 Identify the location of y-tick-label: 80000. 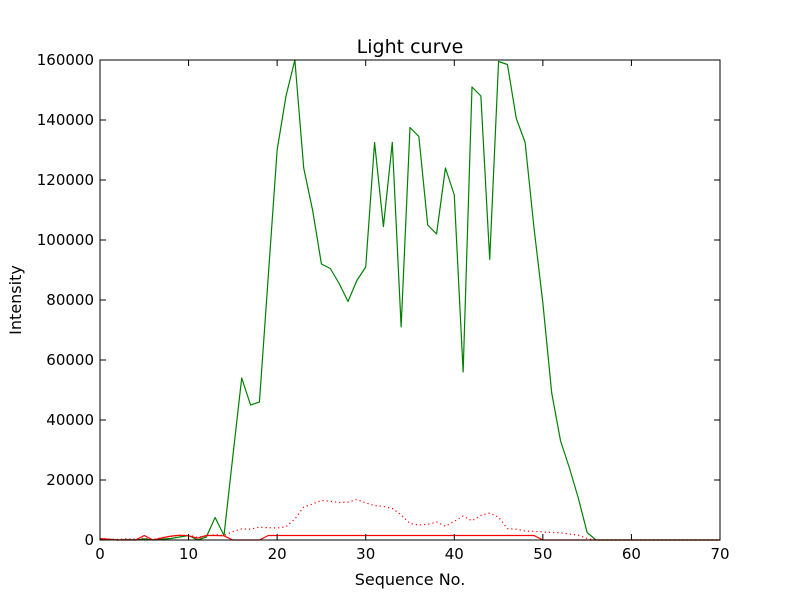
(70, 300).